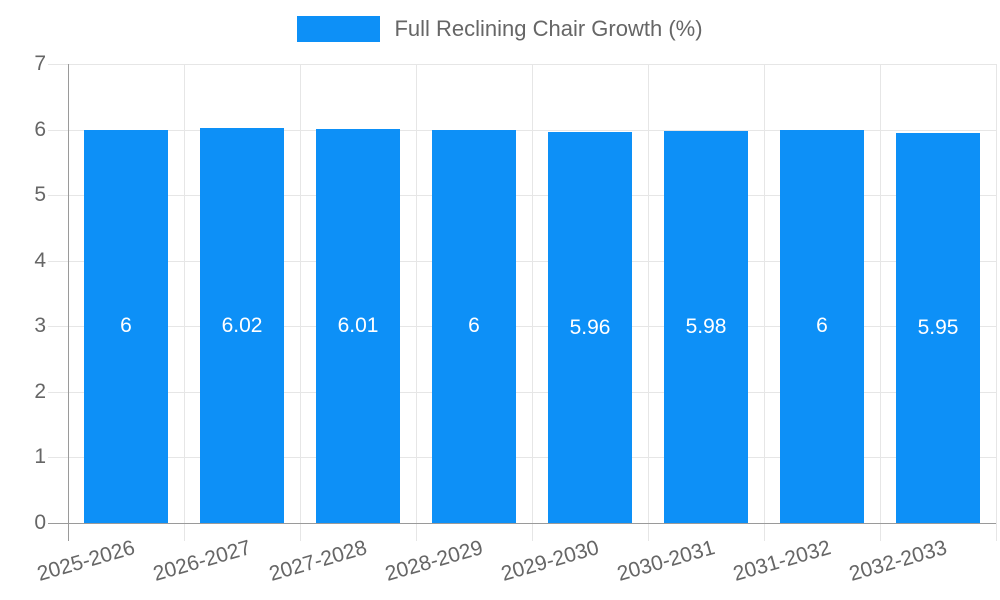 The image size is (1000, 600). Describe the element at coordinates (434, 561) in the screenshot. I see `x-tick-label: 2028-2029` at that location.